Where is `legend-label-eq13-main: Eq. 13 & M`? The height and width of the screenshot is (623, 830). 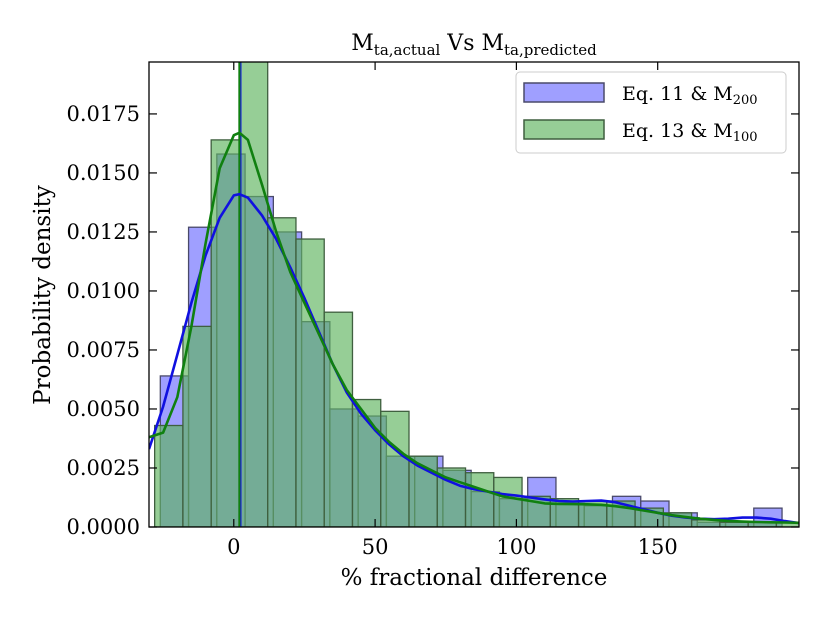
legend-label-eq13-main: Eq. 13 & M is located at coordinates (677, 131).